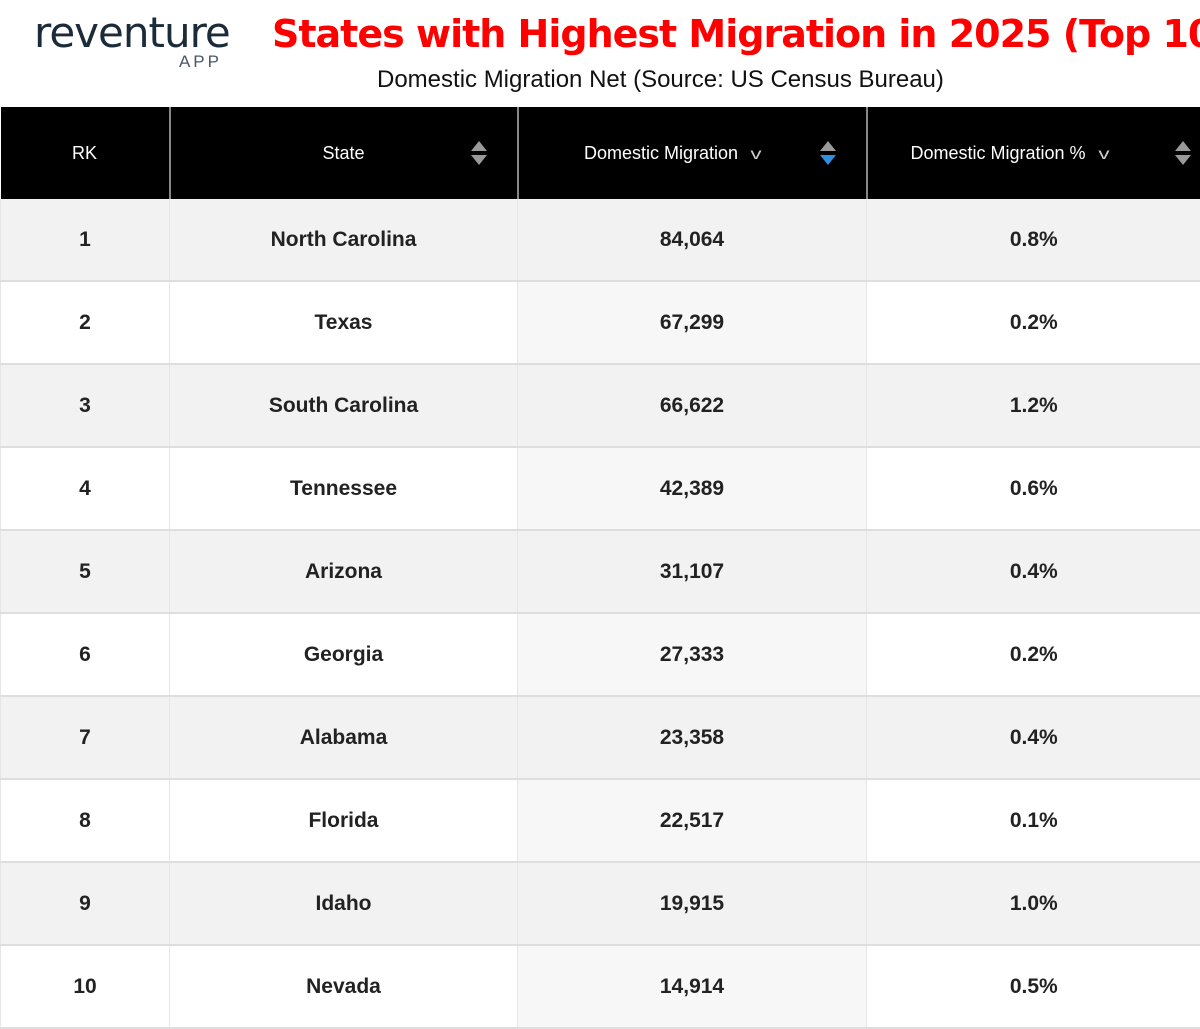 The height and width of the screenshot is (1029, 1200). I want to click on cell-state: South Carolina, so click(344, 405).